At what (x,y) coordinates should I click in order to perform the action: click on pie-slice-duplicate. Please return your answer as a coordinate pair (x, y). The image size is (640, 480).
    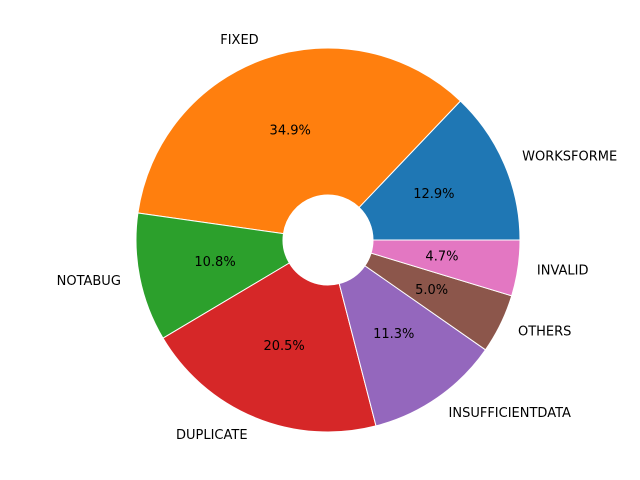
    Looking at the image, I should click on (269, 347).